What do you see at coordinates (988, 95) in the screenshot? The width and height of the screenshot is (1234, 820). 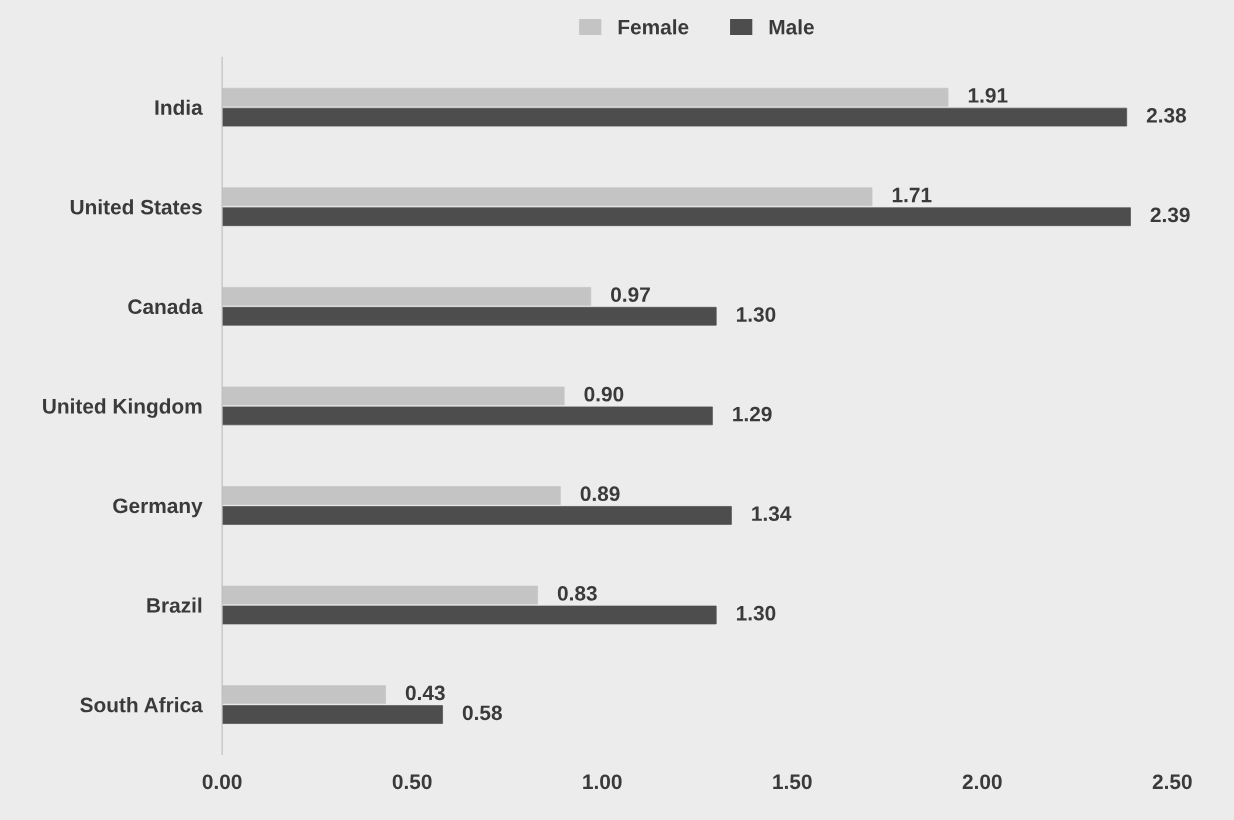 I see `data-label: 1.91` at bounding box center [988, 95].